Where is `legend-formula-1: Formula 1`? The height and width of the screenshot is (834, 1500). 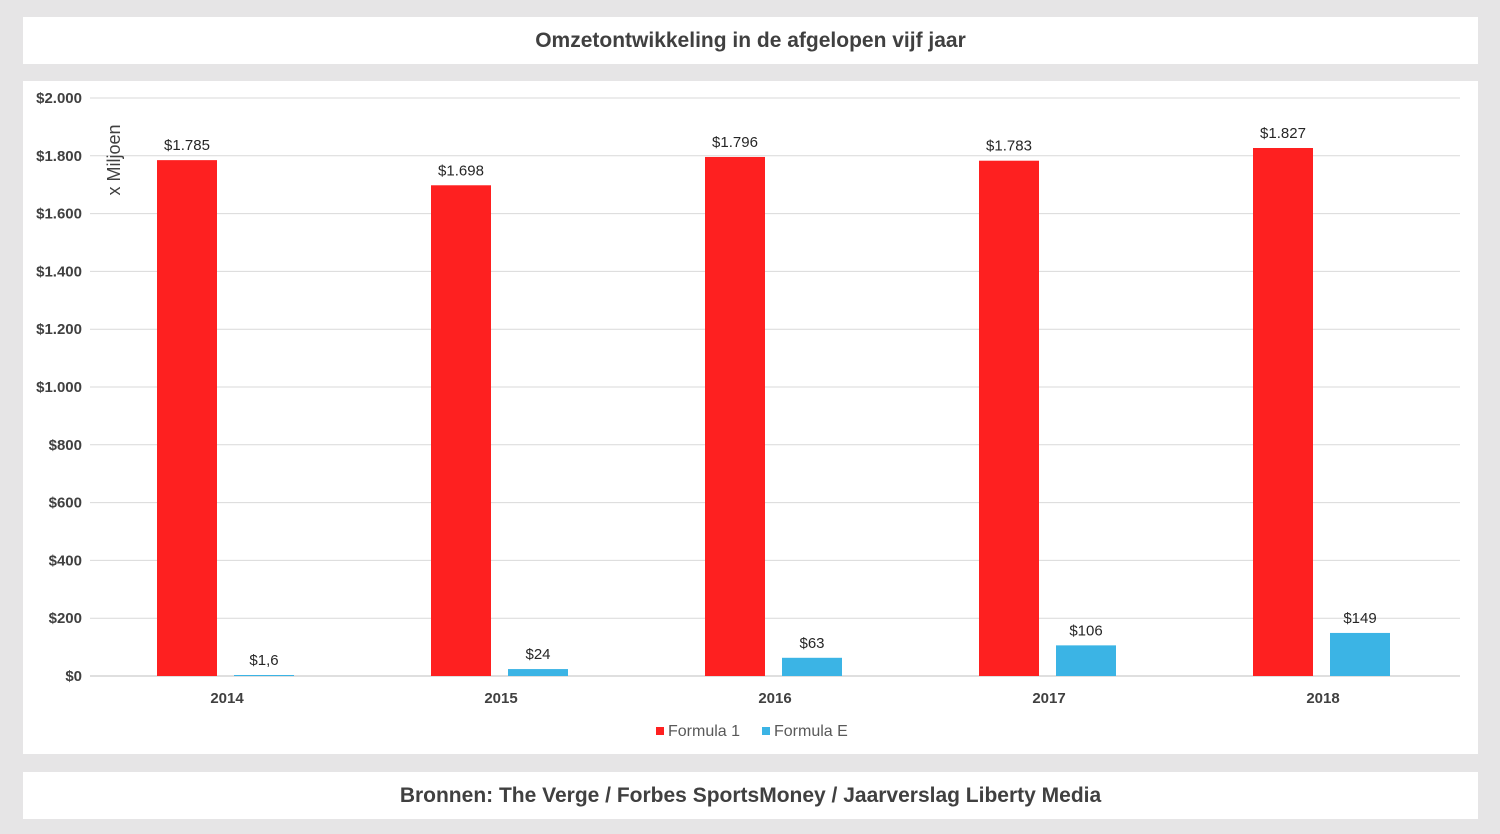
legend-formula-1: Formula 1 is located at coordinates (698, 731).